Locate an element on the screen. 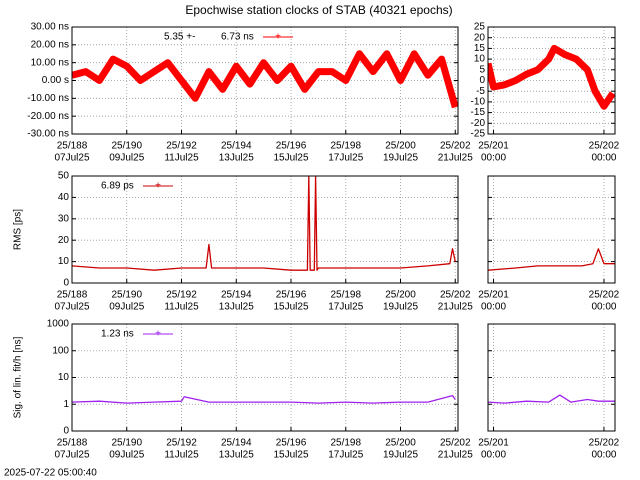 This screenshot has height=480, width=640. legend-prefix: 5.35 +- is located at coordinates (179, 37).